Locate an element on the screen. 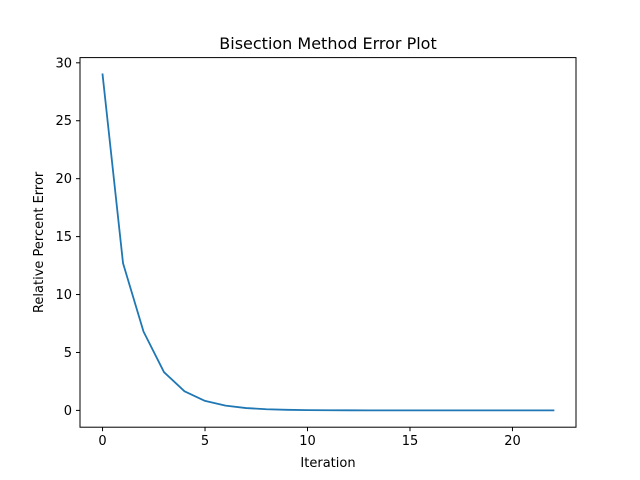  y-axis-ticks: 0 5 10 15 20 25 30 is located at coordinates (67, 237).